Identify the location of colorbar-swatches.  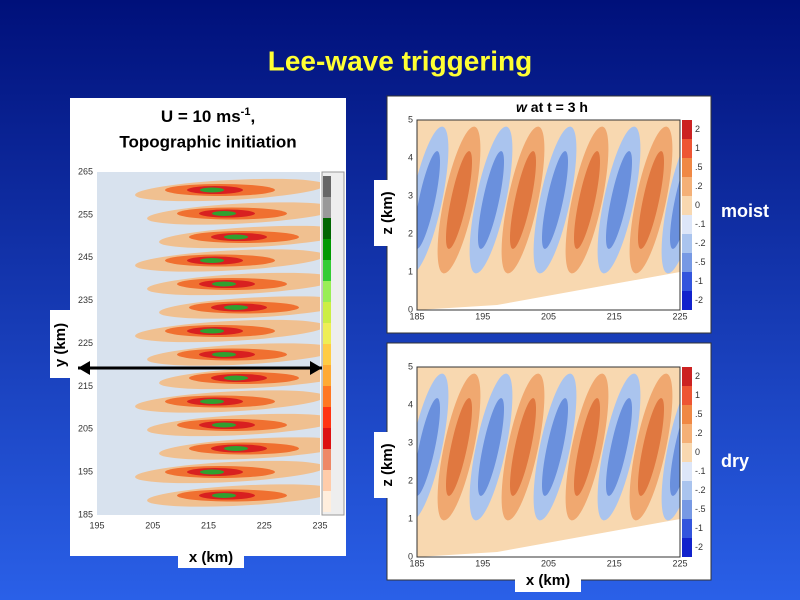
(327, 344).